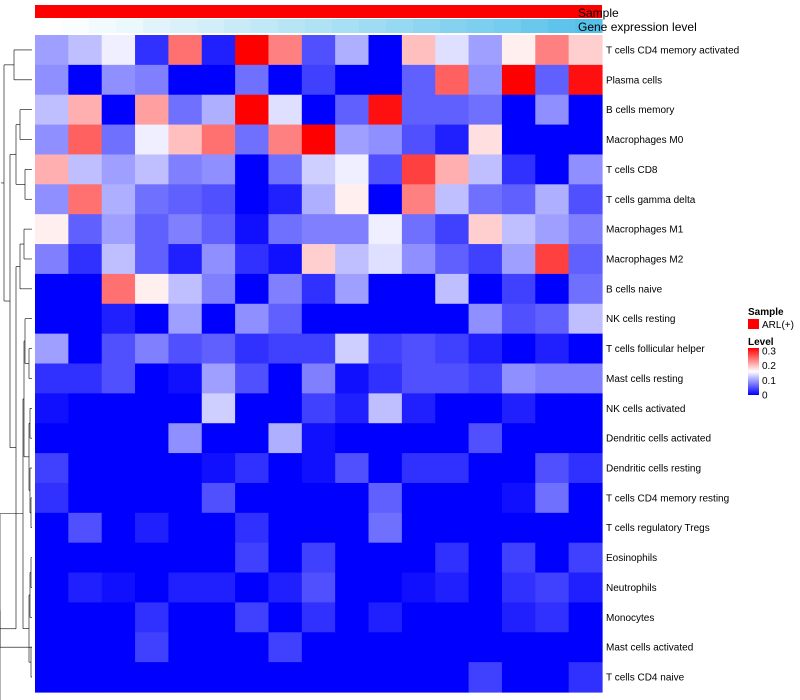  Describe the element at coordinates (651, 200) in the screenshot. I see `row-label: T cells gamma delta` at that location.